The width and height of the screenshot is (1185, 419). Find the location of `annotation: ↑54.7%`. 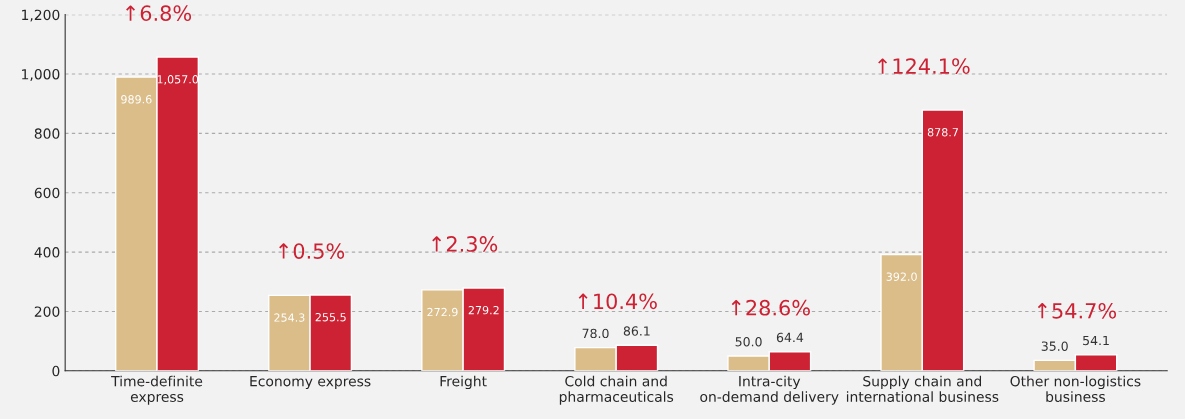

annotation: ↑54.7% is located at coordinates (1077, 310).